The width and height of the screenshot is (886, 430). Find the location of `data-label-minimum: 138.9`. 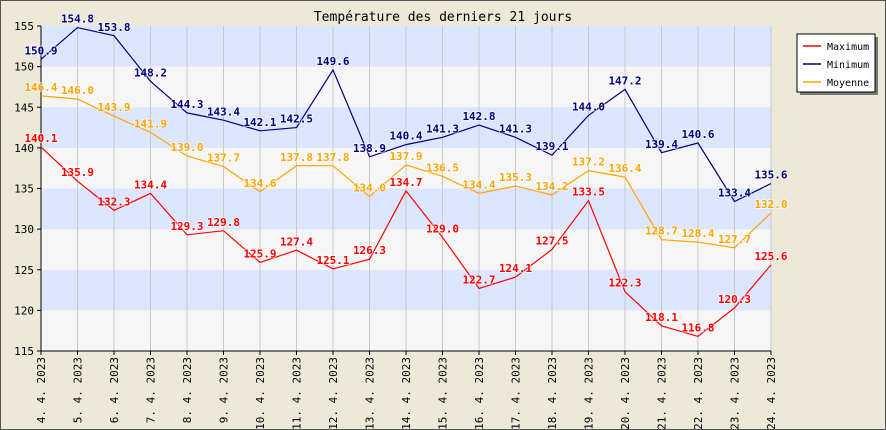

data-label-minimum: 138.9 is located at coordinates (369, 148).